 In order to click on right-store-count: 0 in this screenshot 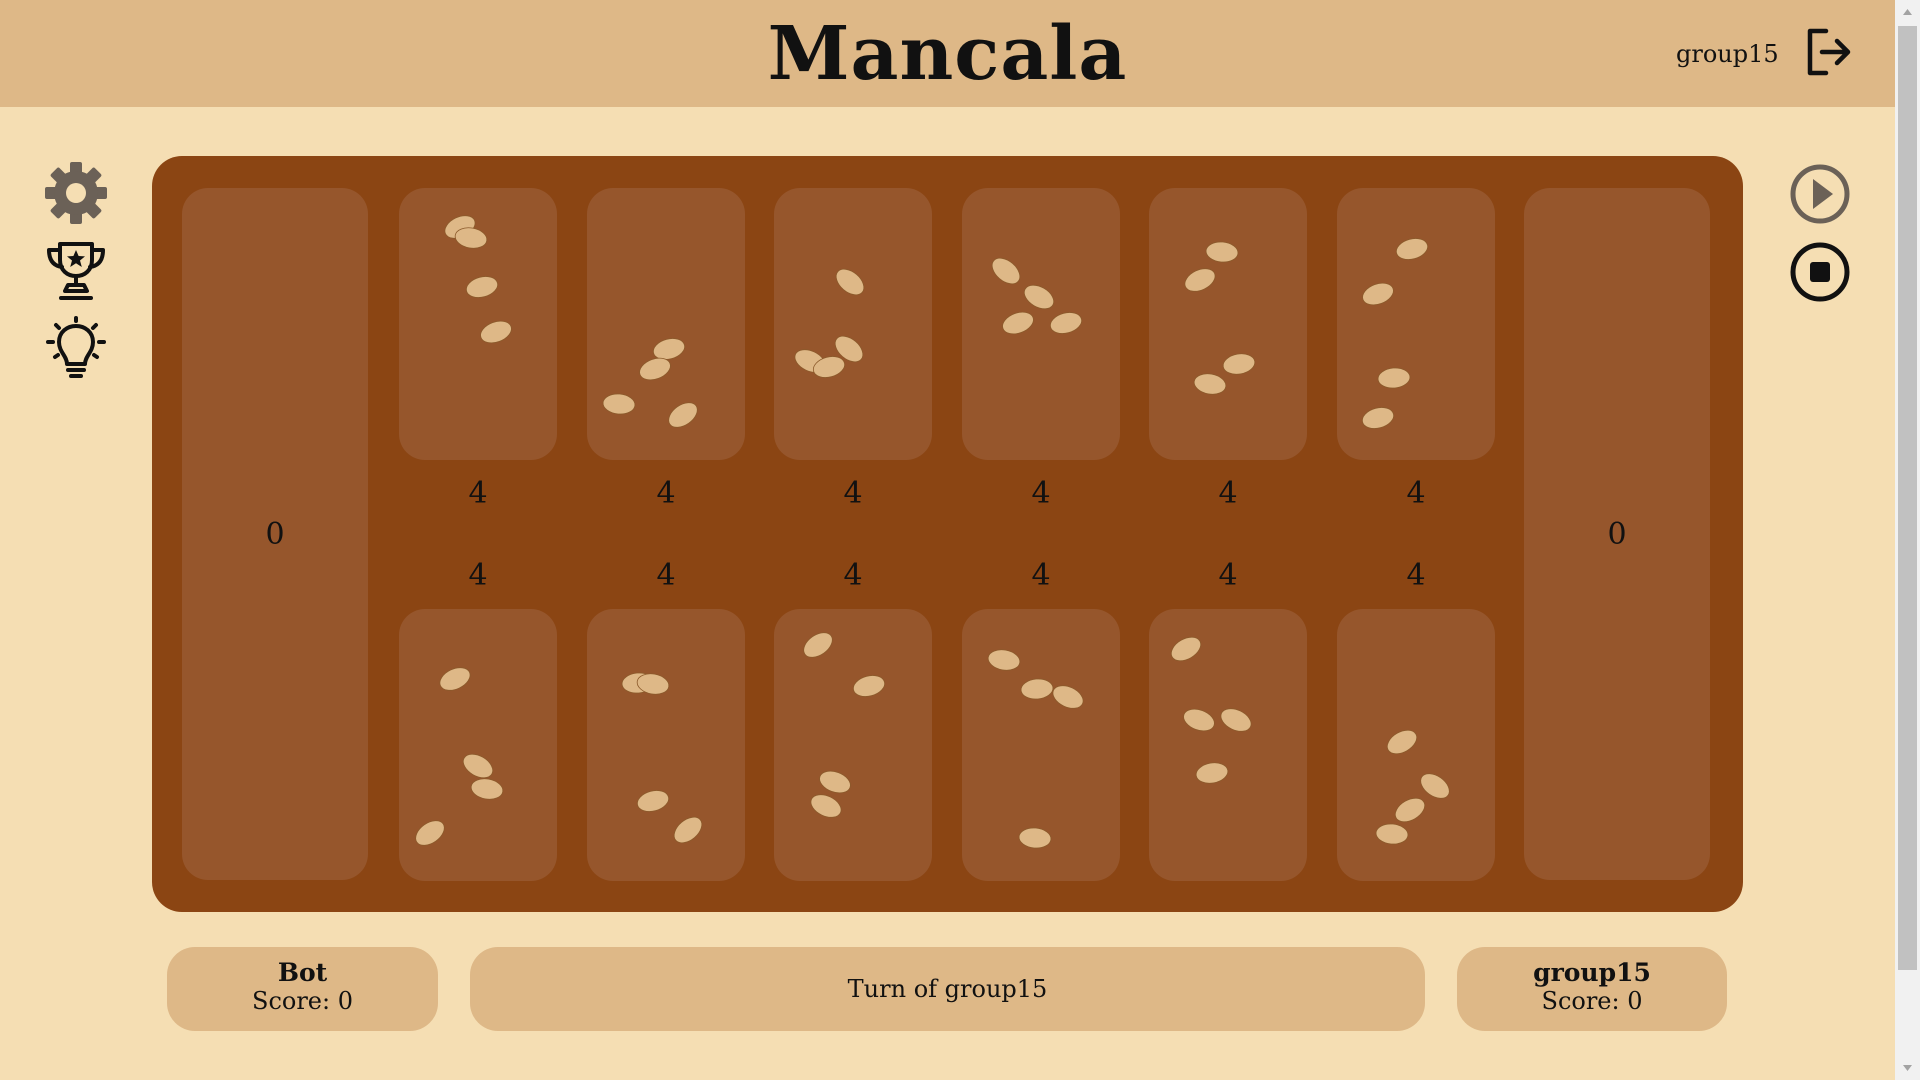, I will do `click(1617, 534)`.